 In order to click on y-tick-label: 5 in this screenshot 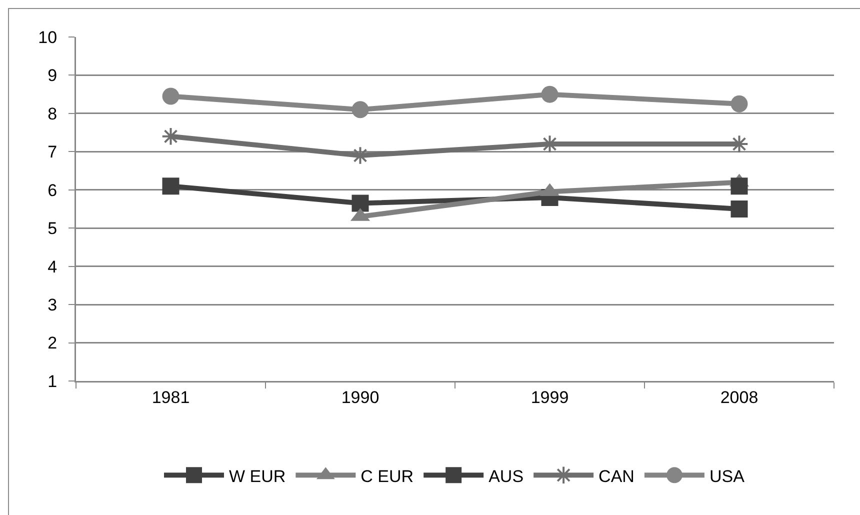, I will do `click(53, 228)`.